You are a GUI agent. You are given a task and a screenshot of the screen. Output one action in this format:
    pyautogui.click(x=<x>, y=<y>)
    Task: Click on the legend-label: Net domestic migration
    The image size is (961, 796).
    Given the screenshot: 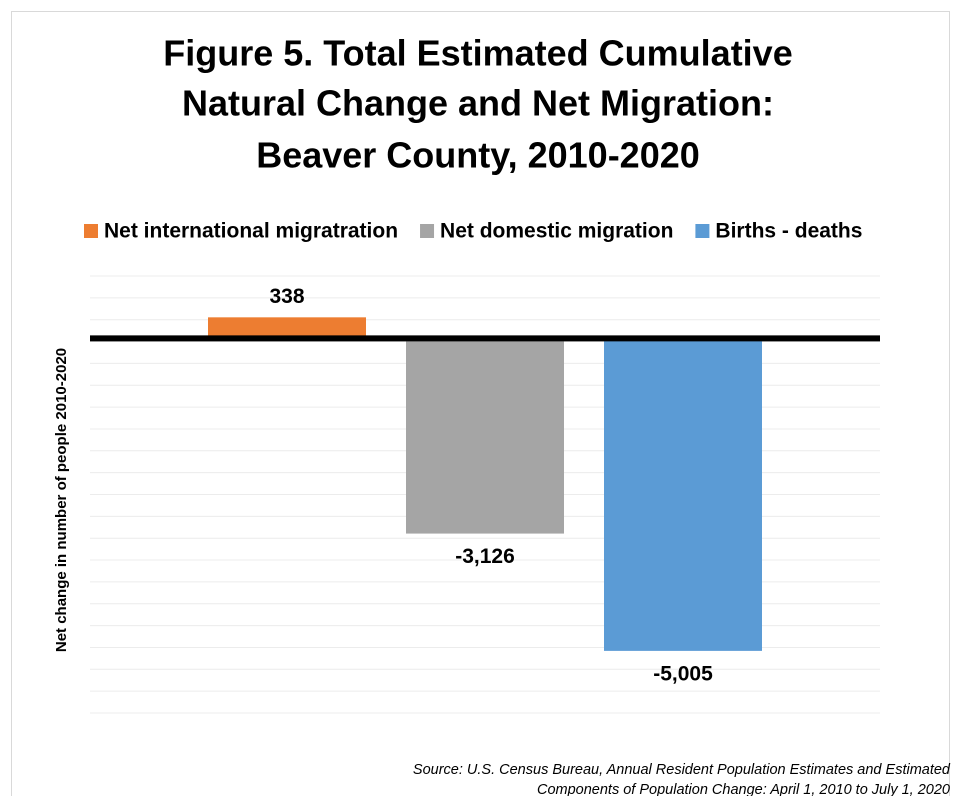 What is the action you would take?
    pyautogui.click(x=556, y=231)
    